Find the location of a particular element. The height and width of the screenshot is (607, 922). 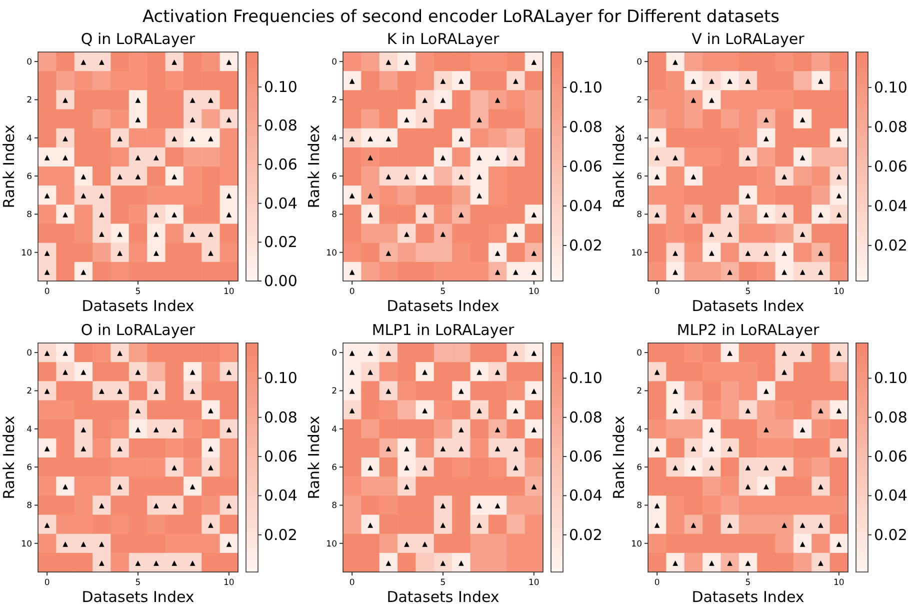

chart-title: K in LoRALayer is located at coordinates (443, 39).